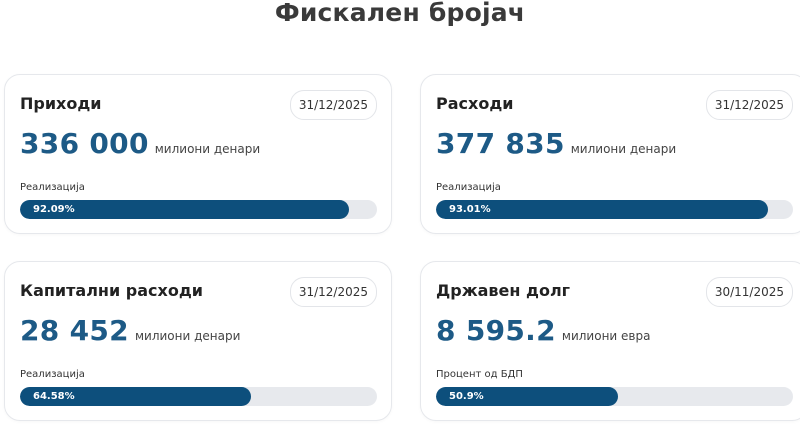  Describe the element at coordinates (466, 396) in the screenshot. I see `progress-percent: 50.9%` at that location.